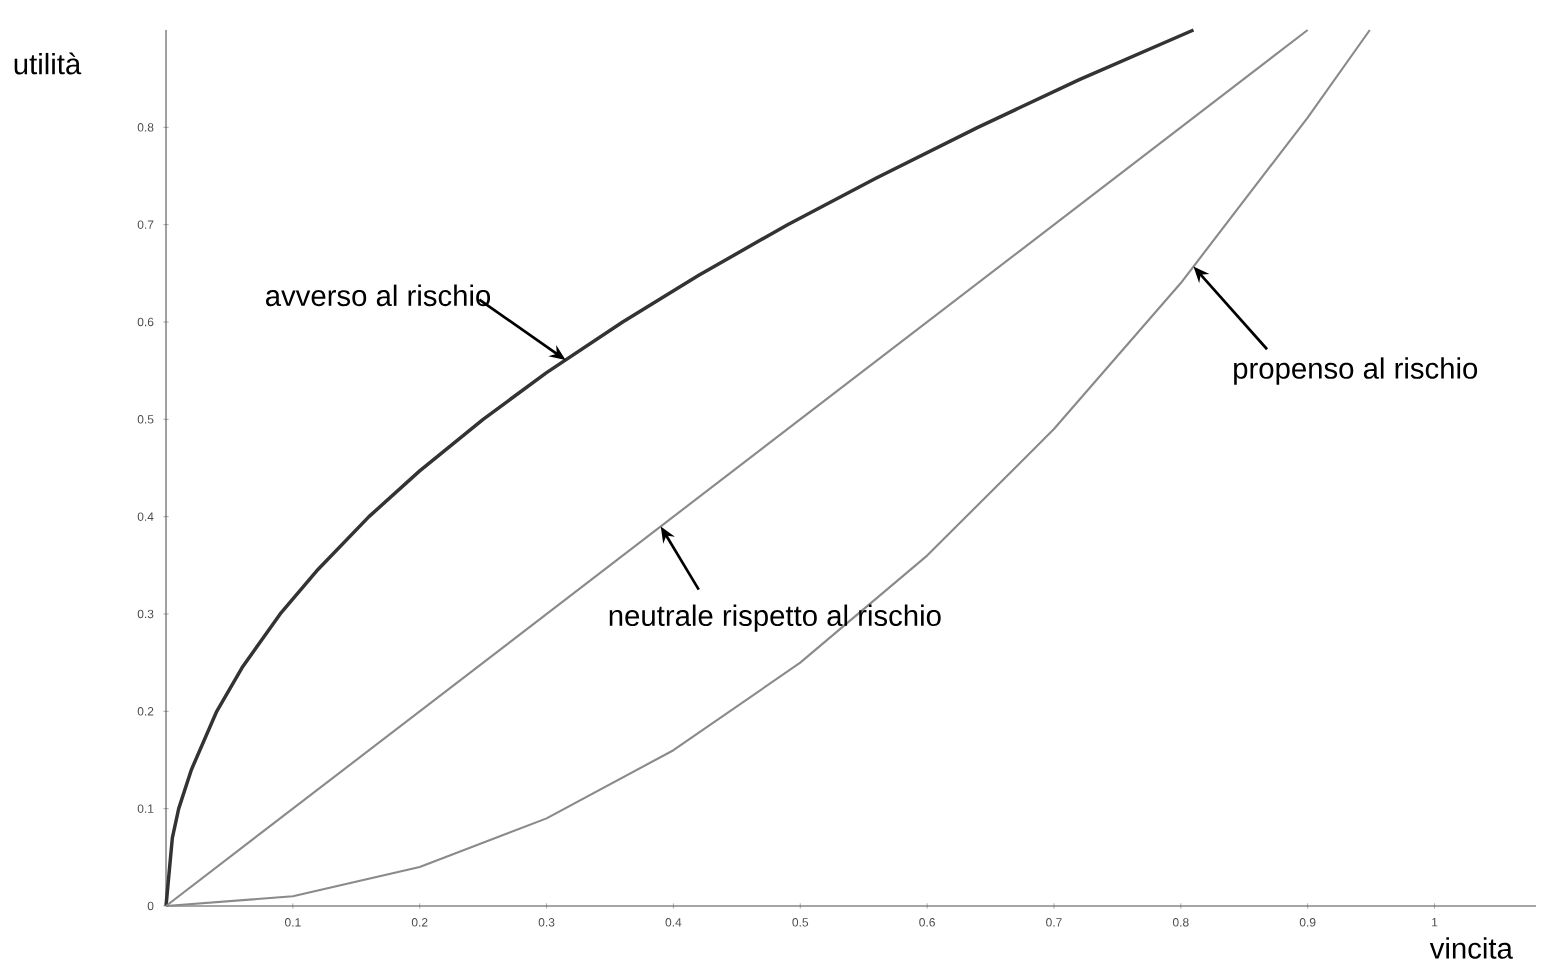 The width and height of the screenshot is (1544, 970). Describe the element at coordinates (378, 295) in the screenshot. I see `annotation: avverso al rischio` at that location.